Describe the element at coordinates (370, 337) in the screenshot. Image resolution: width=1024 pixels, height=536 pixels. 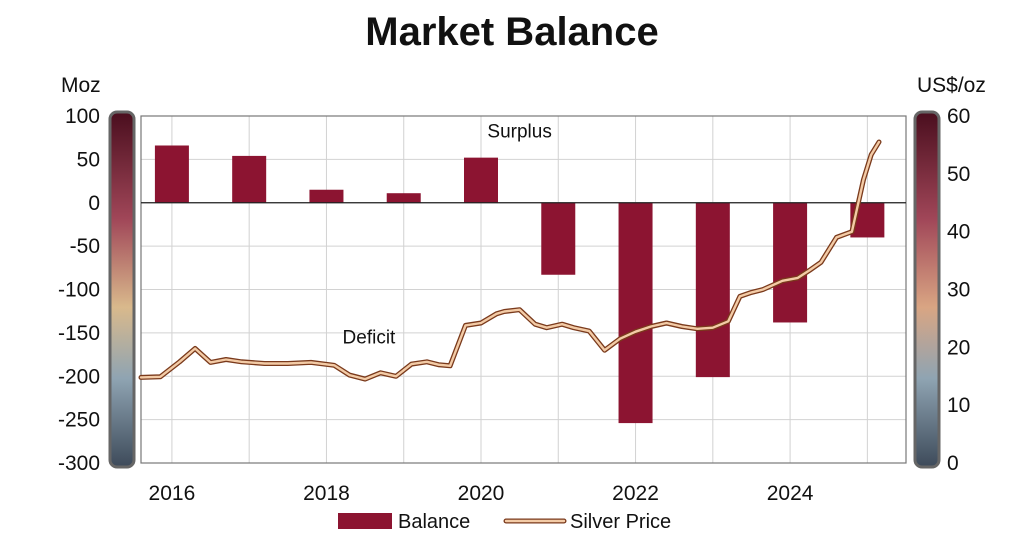
I see `annotation-deficit: Deficit` at that location.